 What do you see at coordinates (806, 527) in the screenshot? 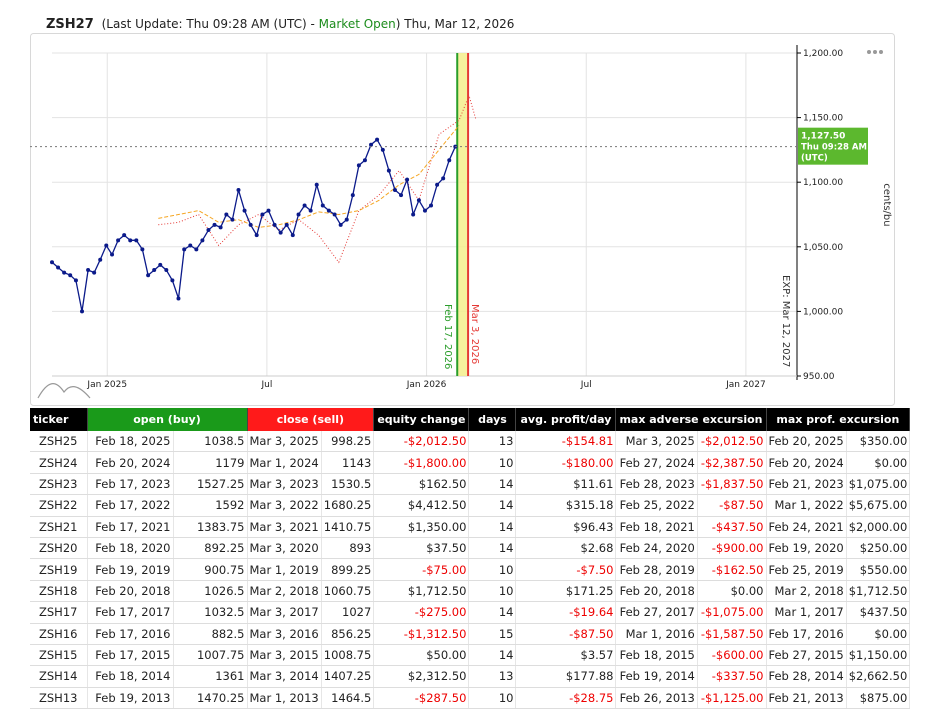
I see `table-cell: Feb 24, 2021` at bounding box center [806, 527].